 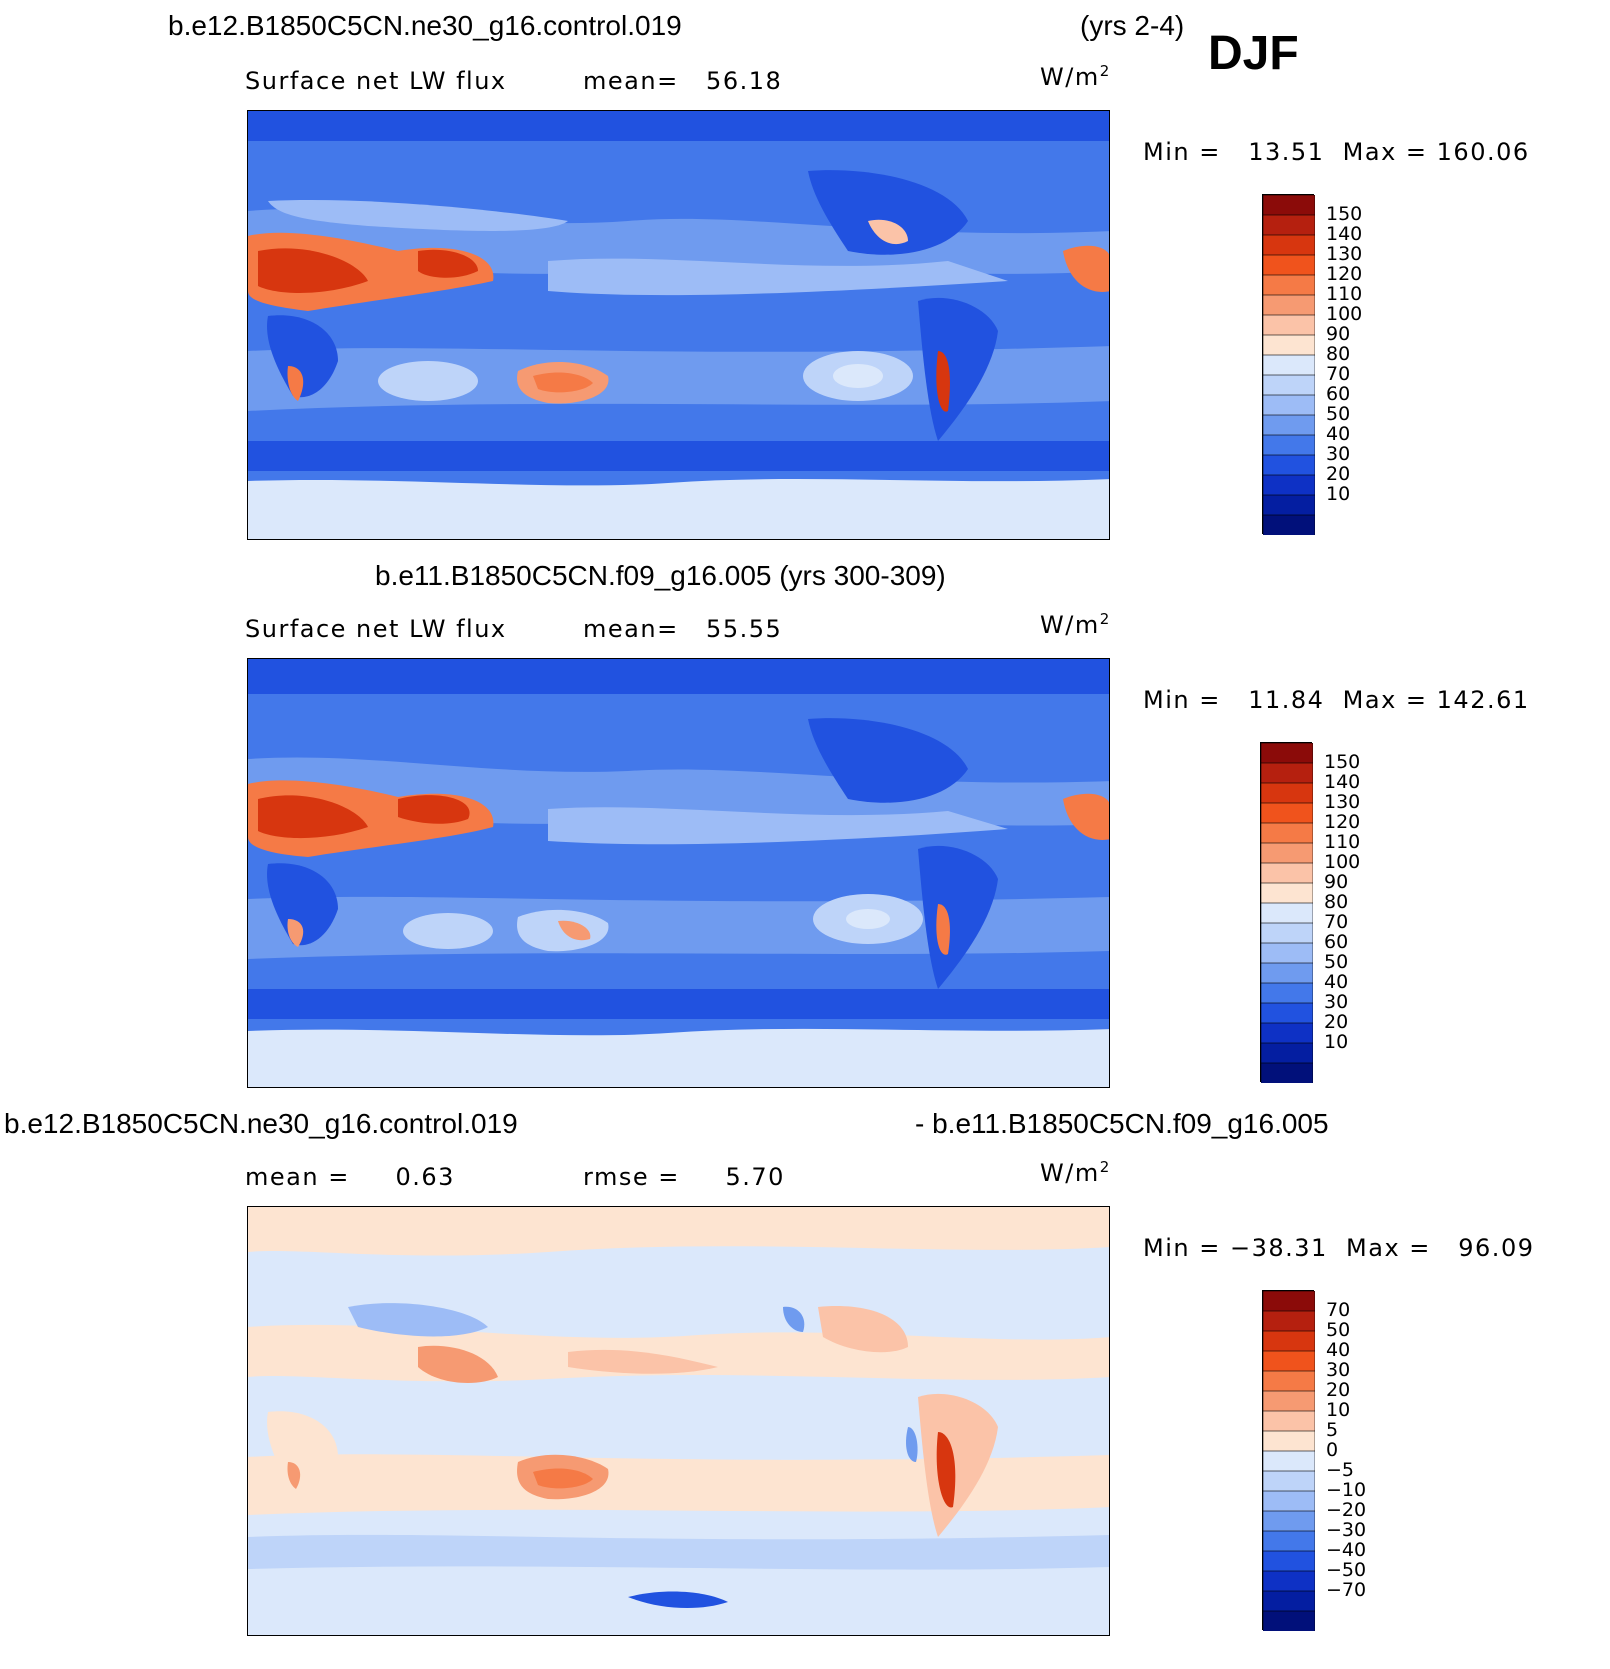 I want to click on bottom-colorbar-swatches, so click(x=1289, y=1461).